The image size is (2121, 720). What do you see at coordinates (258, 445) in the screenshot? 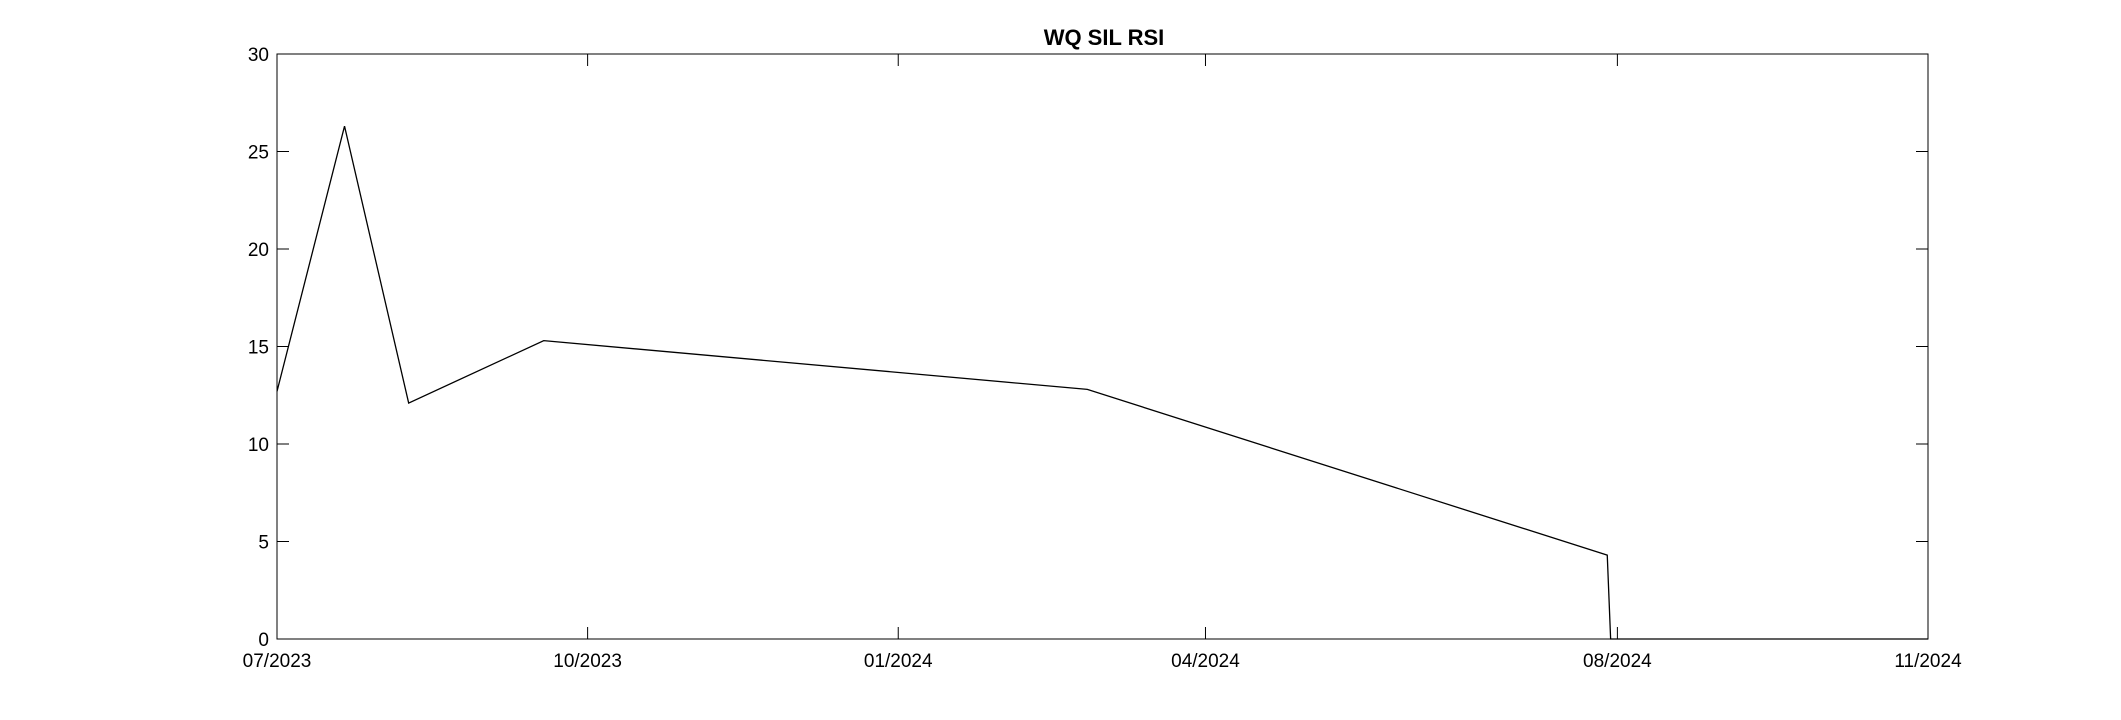
I see `y-tick-label: 10` at bounding box center [258, 445].